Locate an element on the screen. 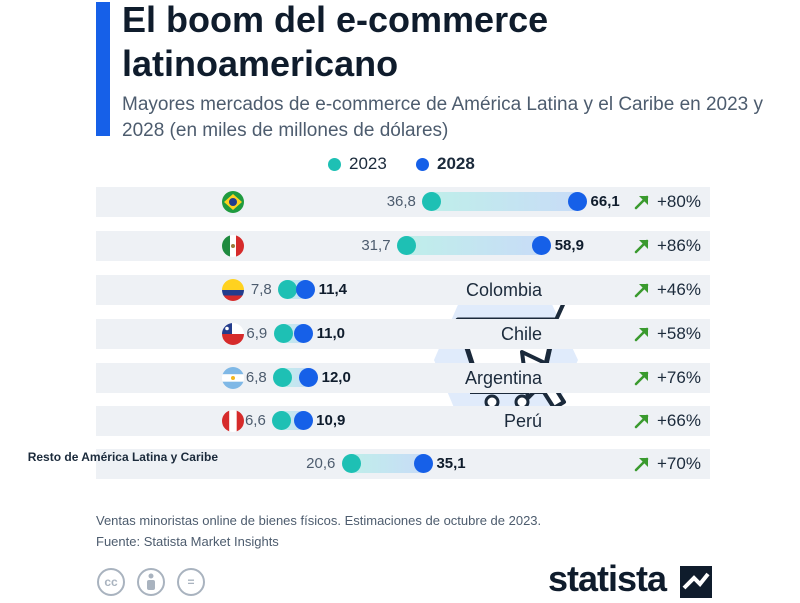 This screenshot has width=800, height=603. growth-label: +80% is located at coordinates (667, 202).